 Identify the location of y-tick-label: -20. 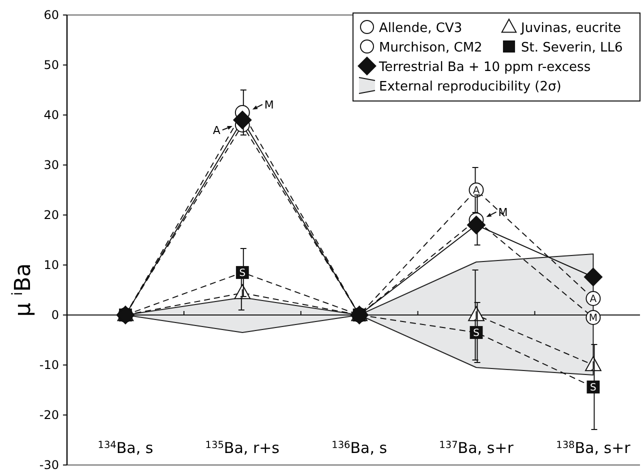
(49, 415).